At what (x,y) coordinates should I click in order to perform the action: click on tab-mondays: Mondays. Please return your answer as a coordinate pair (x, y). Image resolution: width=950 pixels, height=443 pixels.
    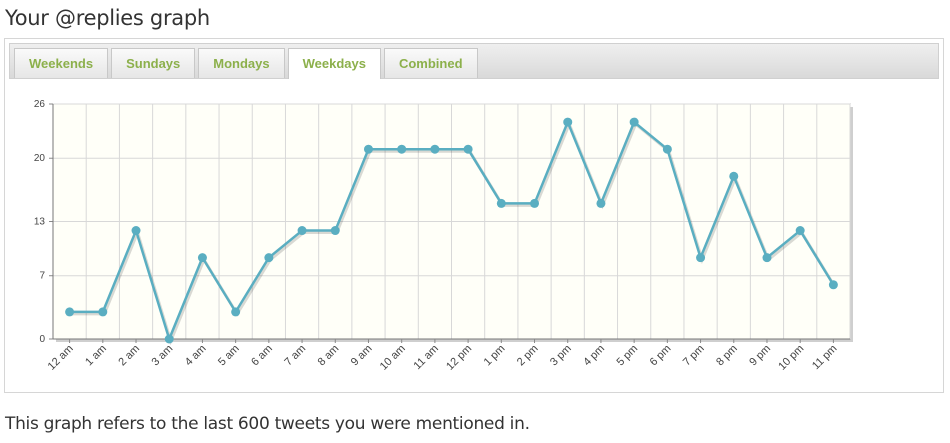
    Looking at the image, I should click on (241, 63).